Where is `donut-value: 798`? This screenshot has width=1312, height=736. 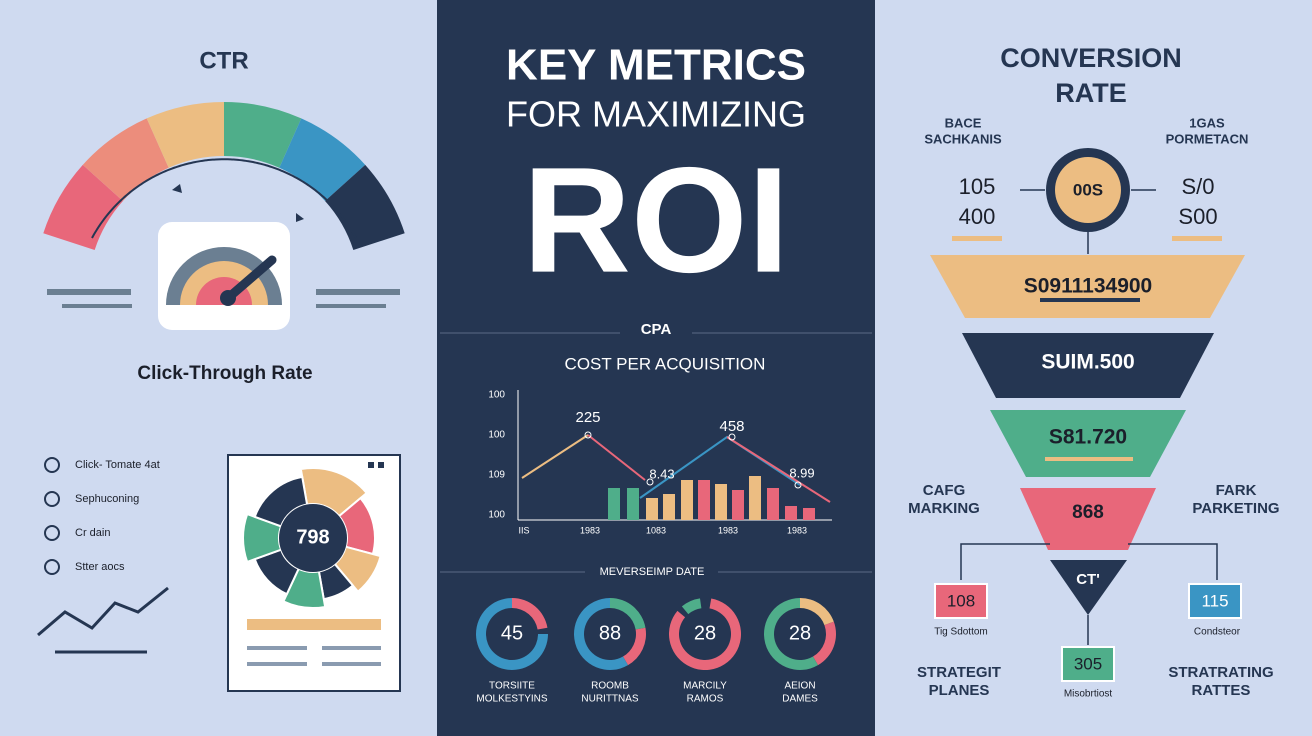
donut-value: 798 is located at coordinates (312, 537).